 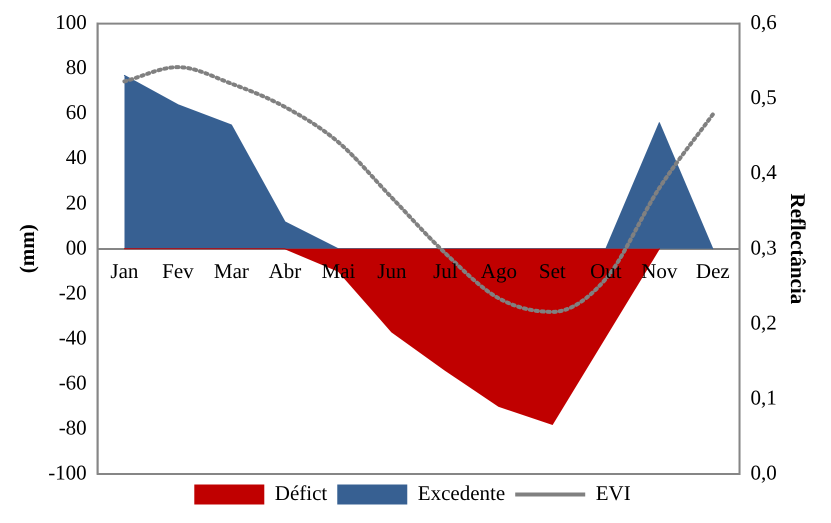 What do you see at coordinates (231, 270) in the screenshot?
I see `x-tick-label: Mar` at bounding box center [231, 270].